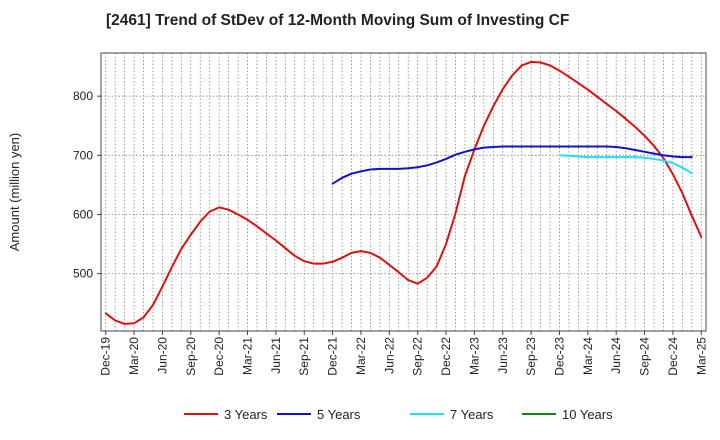 Image resolution: width=720 pixels, height=440 pixels. Describe the element at coordinates (673, 356) in the screenshot. I see `x-tick-label: Dec-24` at that location.